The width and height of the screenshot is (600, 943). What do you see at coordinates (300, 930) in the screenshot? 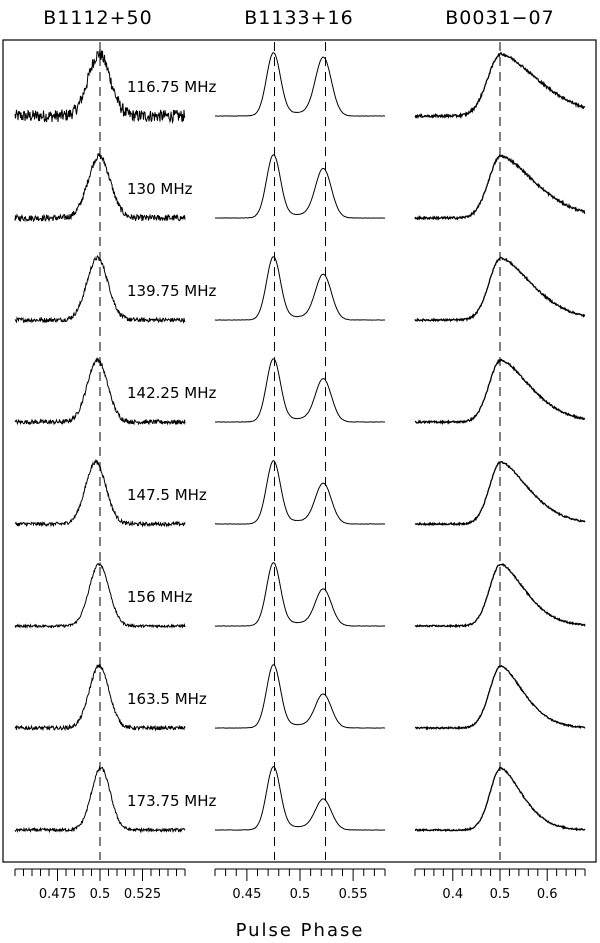
I see `x-axis-title: Pulse Phase` at bounding box center [300, 930].